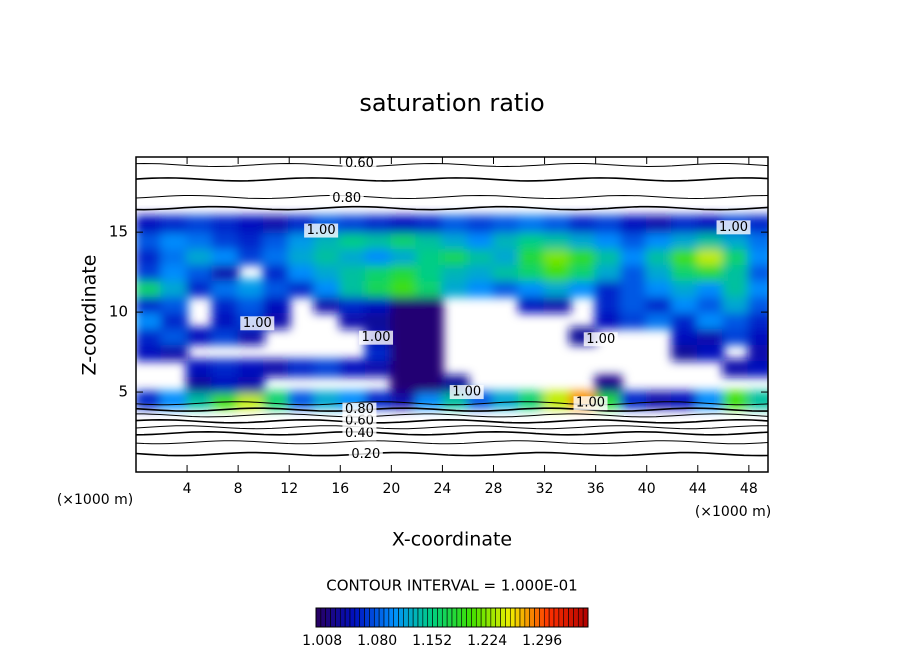 The image size is (904, 654). Describe the element at coordinates (432, 641) in the screenshot. I see `colorbar-tick-label: 1.152` at that location.